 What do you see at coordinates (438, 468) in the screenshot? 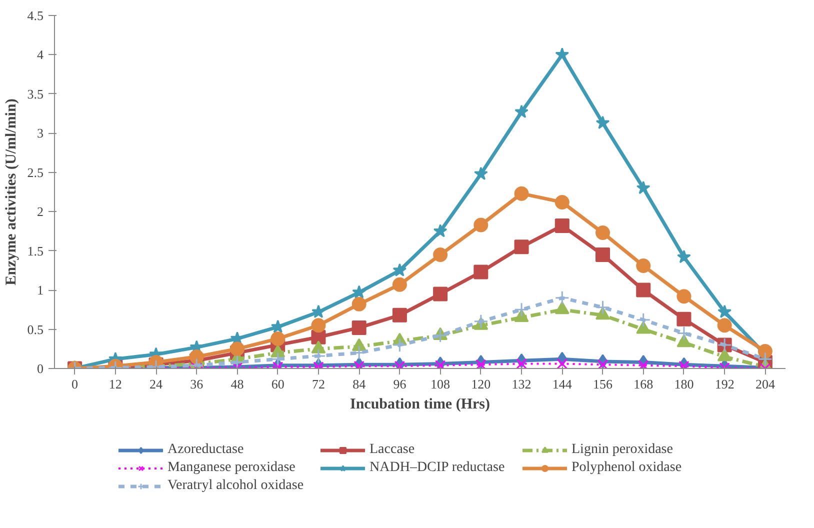
I see `legend-label: NADH–DCIP reductase` at bounding box center [438, 468].